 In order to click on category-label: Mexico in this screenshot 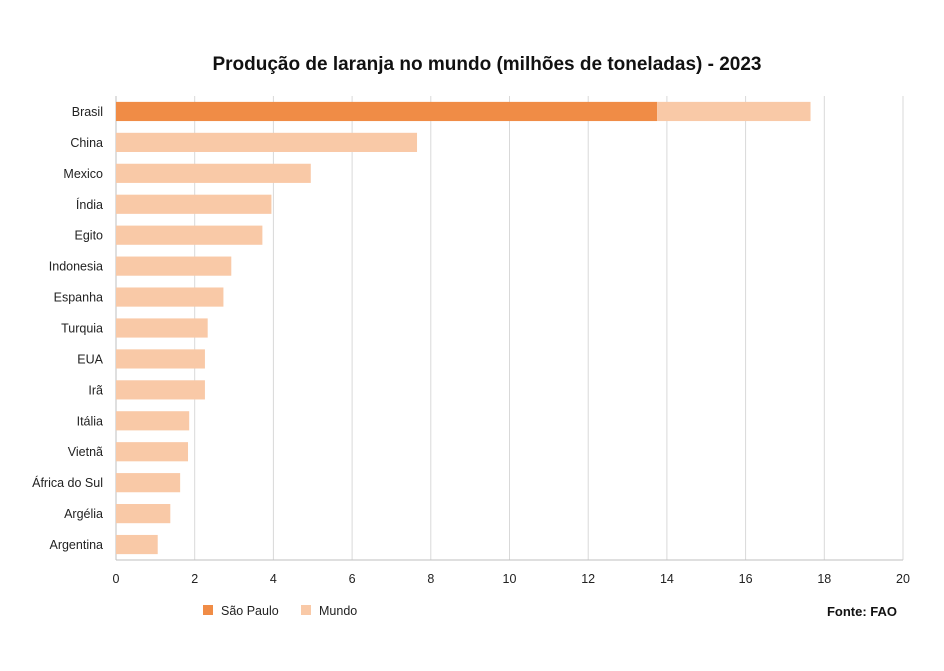, I will do `click(83, 174)`.